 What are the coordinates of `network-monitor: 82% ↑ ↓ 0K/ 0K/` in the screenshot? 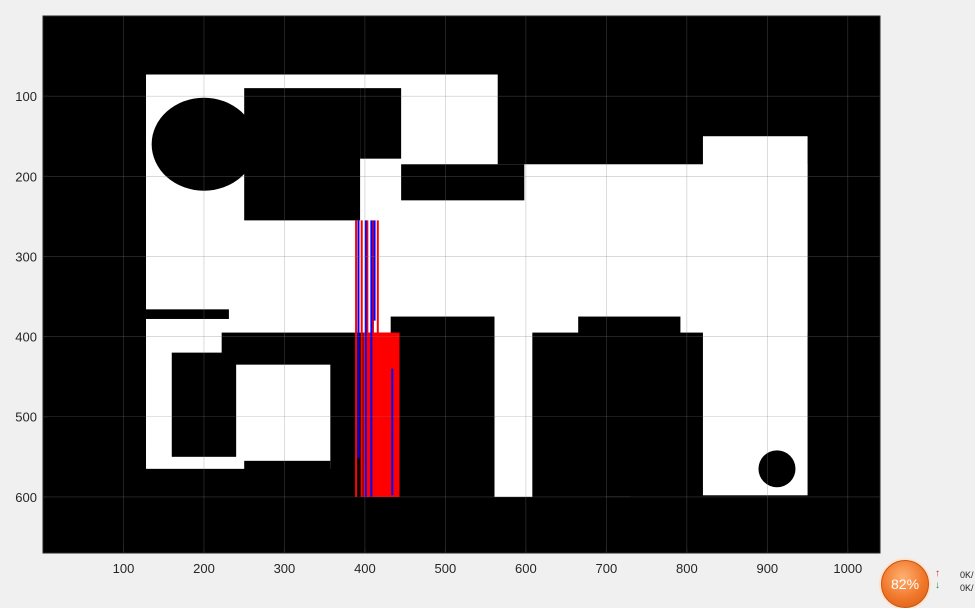 It's located at (928, 583).